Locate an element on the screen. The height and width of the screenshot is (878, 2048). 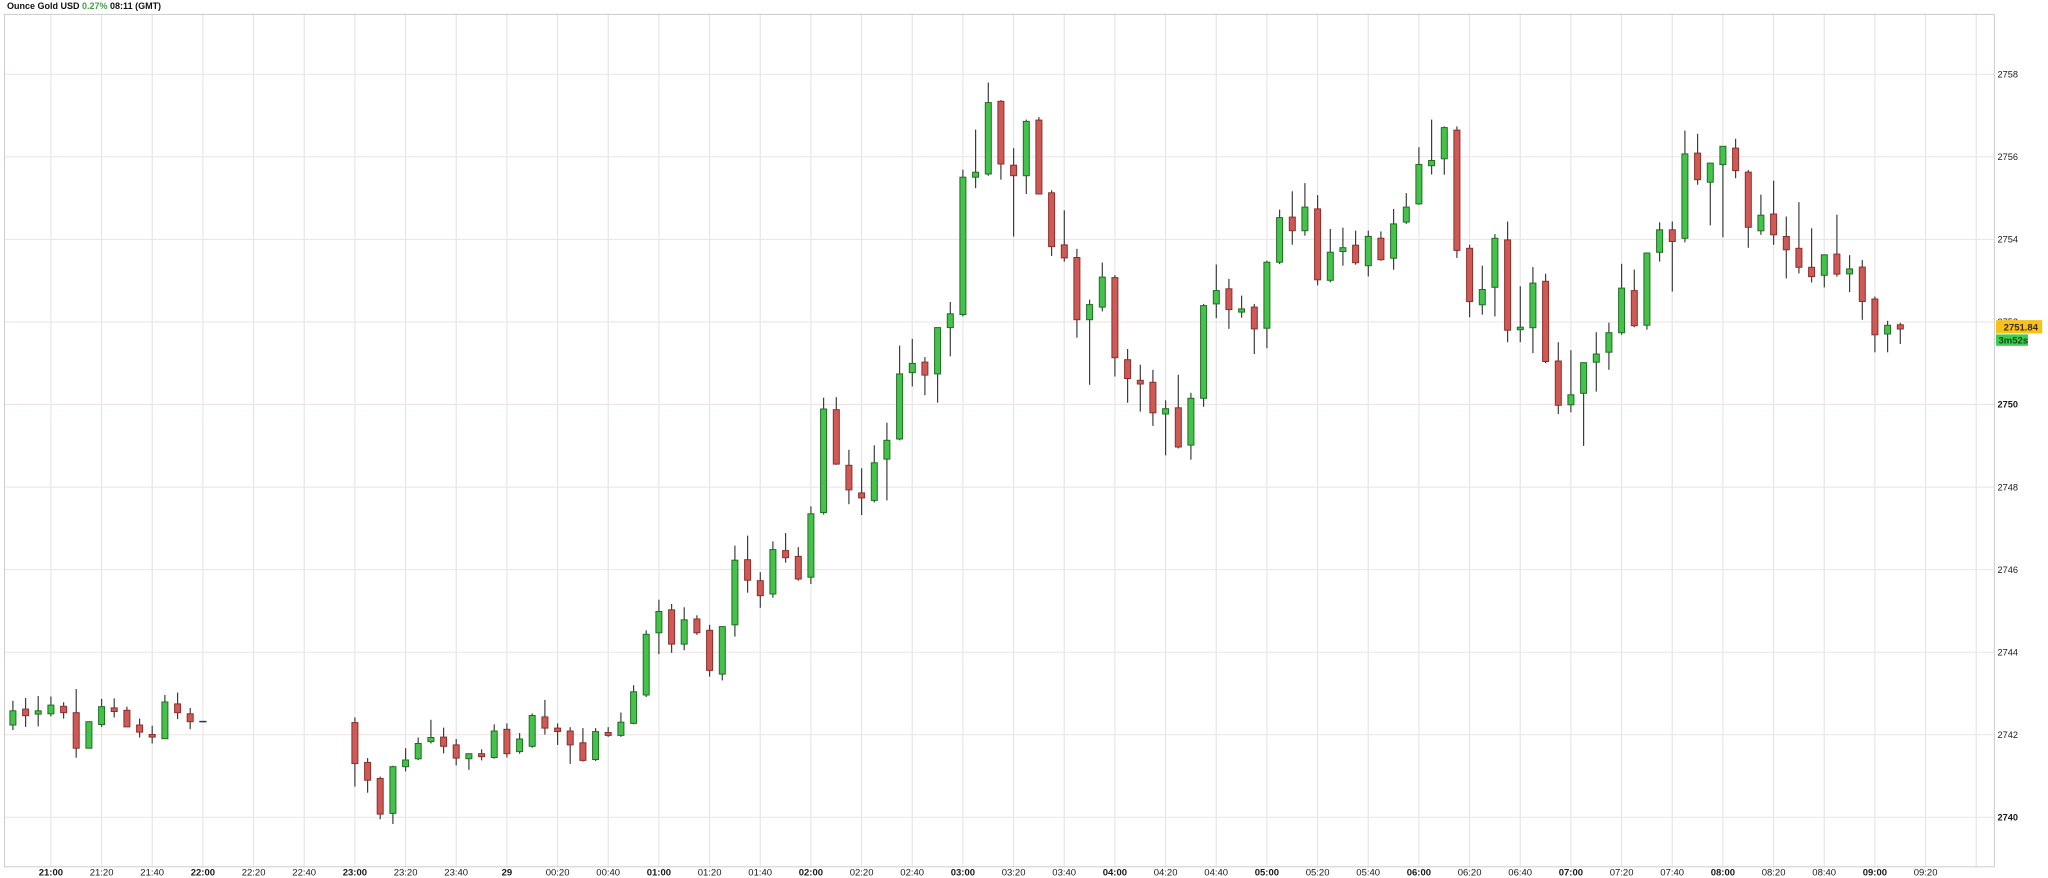
svg-text: 02:00 is located at coordinates (811, 873).